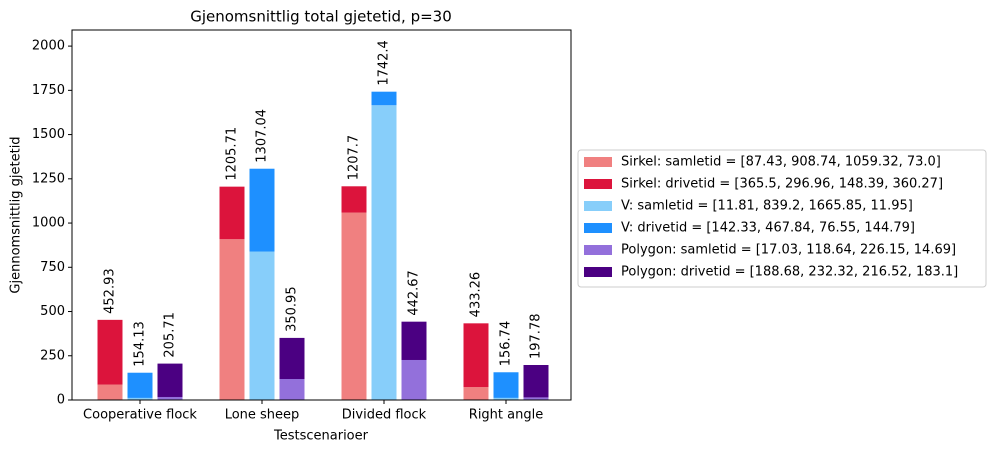  Describe the element at coordinates (140, 344) in the screenshot. I see `total-label: 154.13` at that location.